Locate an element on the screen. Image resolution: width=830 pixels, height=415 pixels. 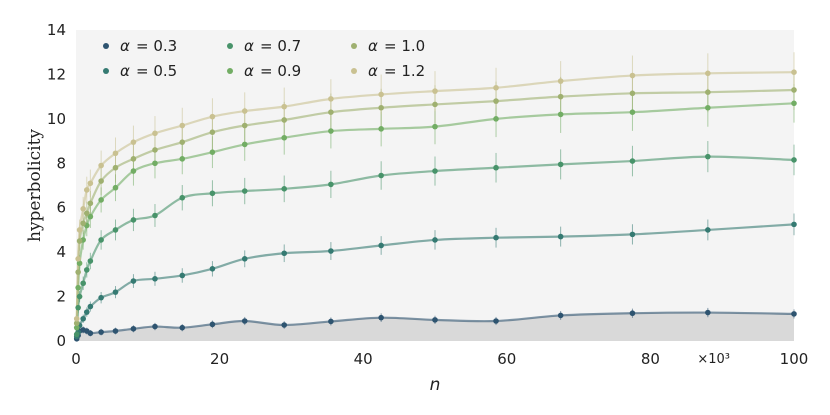
x-tick-labels: 0 20 40 60 80 100 is located at coordinates (439, 359).